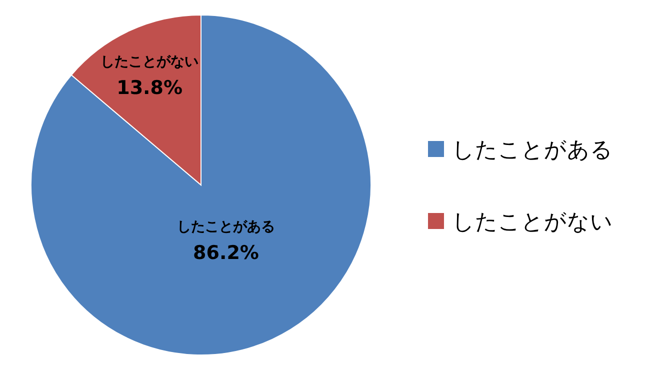  Describe the element at coordinates (225, 226) in the screenshot. I see `slice-label: したことがある` at that location.